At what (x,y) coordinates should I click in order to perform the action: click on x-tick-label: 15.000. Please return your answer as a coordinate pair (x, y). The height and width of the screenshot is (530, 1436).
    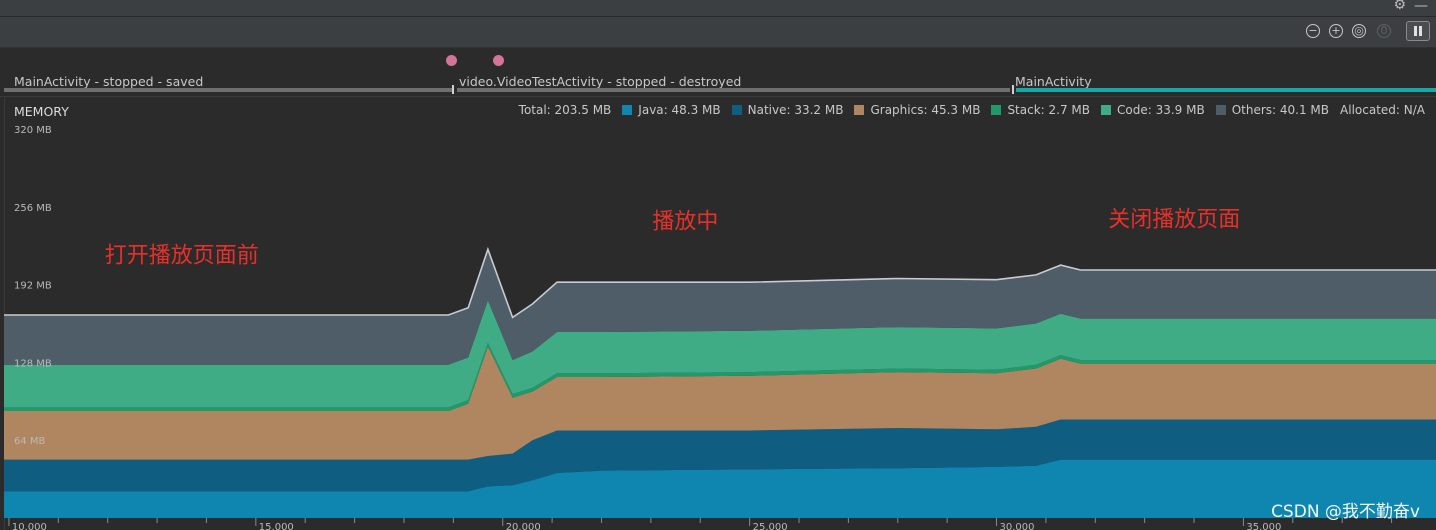
    Looking at the image, I should click on (276, 526).